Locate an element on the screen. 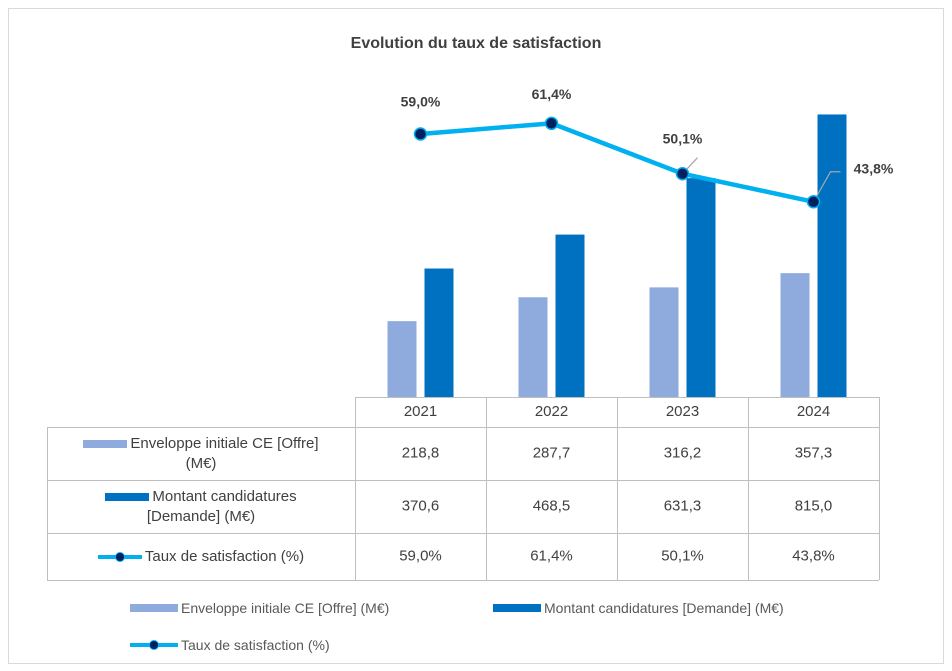  leader-line is located at coordinates (826, 187).